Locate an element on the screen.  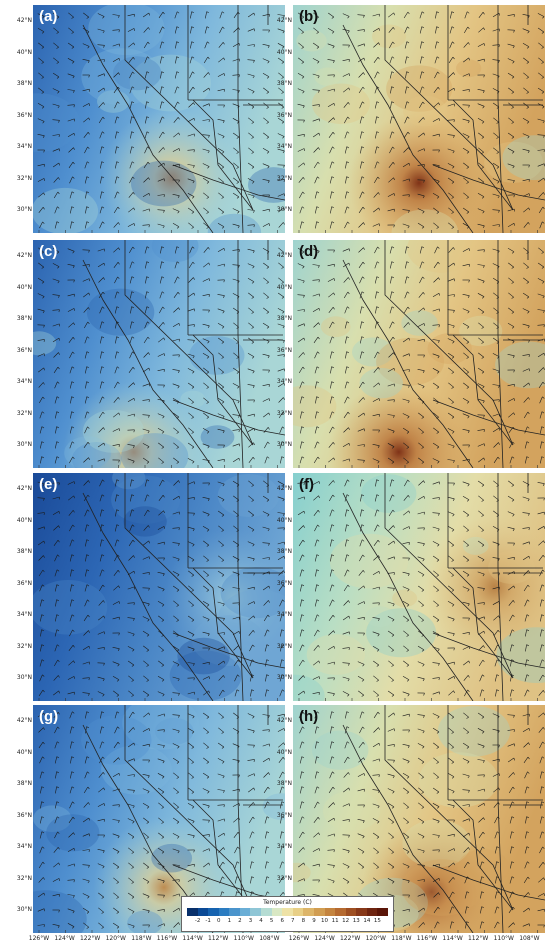
panel-label: (b) is located at coordinates (309, 16).